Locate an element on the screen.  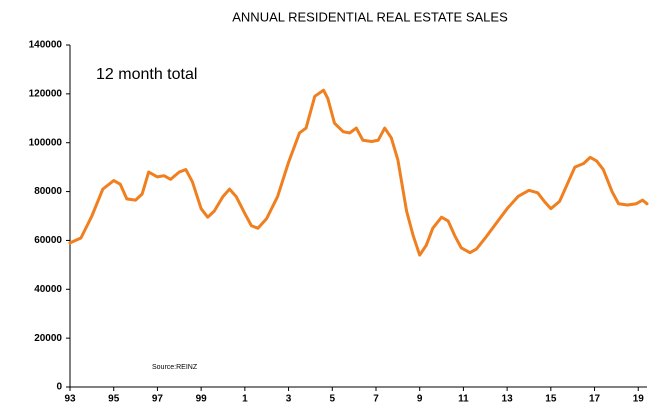
y-tick-label: 100000 is located at coordinates (46, 142).